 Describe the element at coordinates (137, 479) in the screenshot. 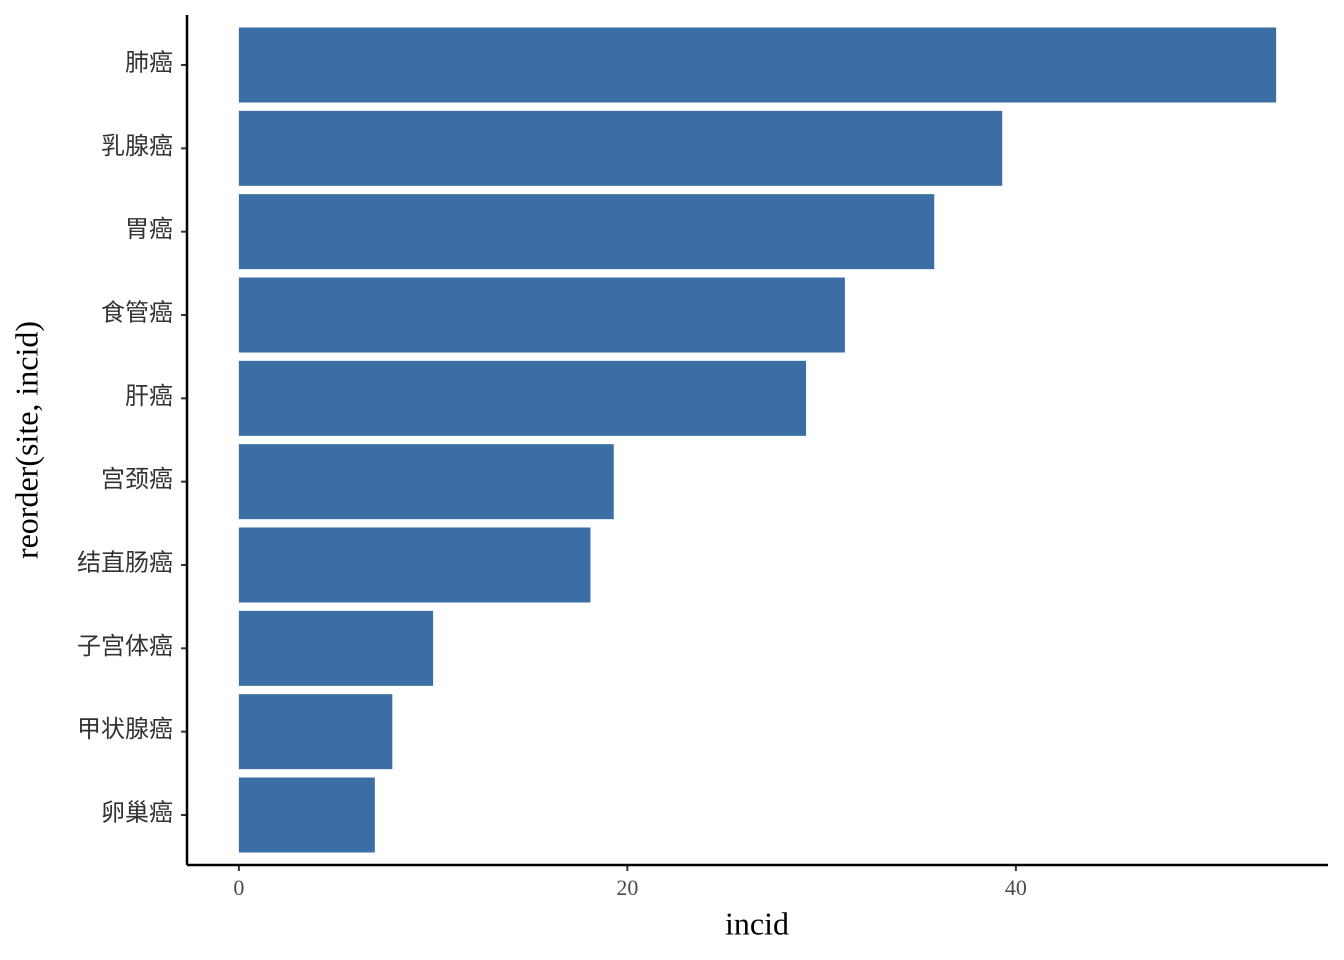

I see `y-tick-label: 宫颈癌` at that location.